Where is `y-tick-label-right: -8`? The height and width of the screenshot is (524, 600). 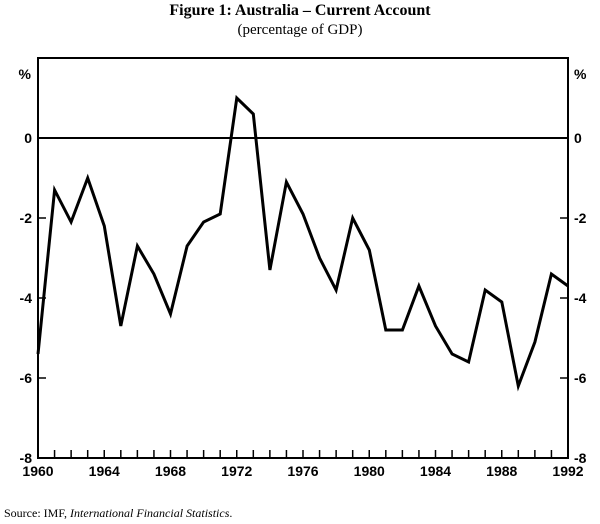 y-tick-label-right: -8 is located at coordinates (580, 458).